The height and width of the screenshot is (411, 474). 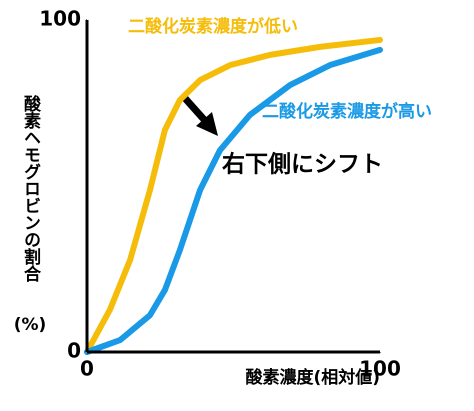 I want to click on arrow-head, so click(x=207, y=124).